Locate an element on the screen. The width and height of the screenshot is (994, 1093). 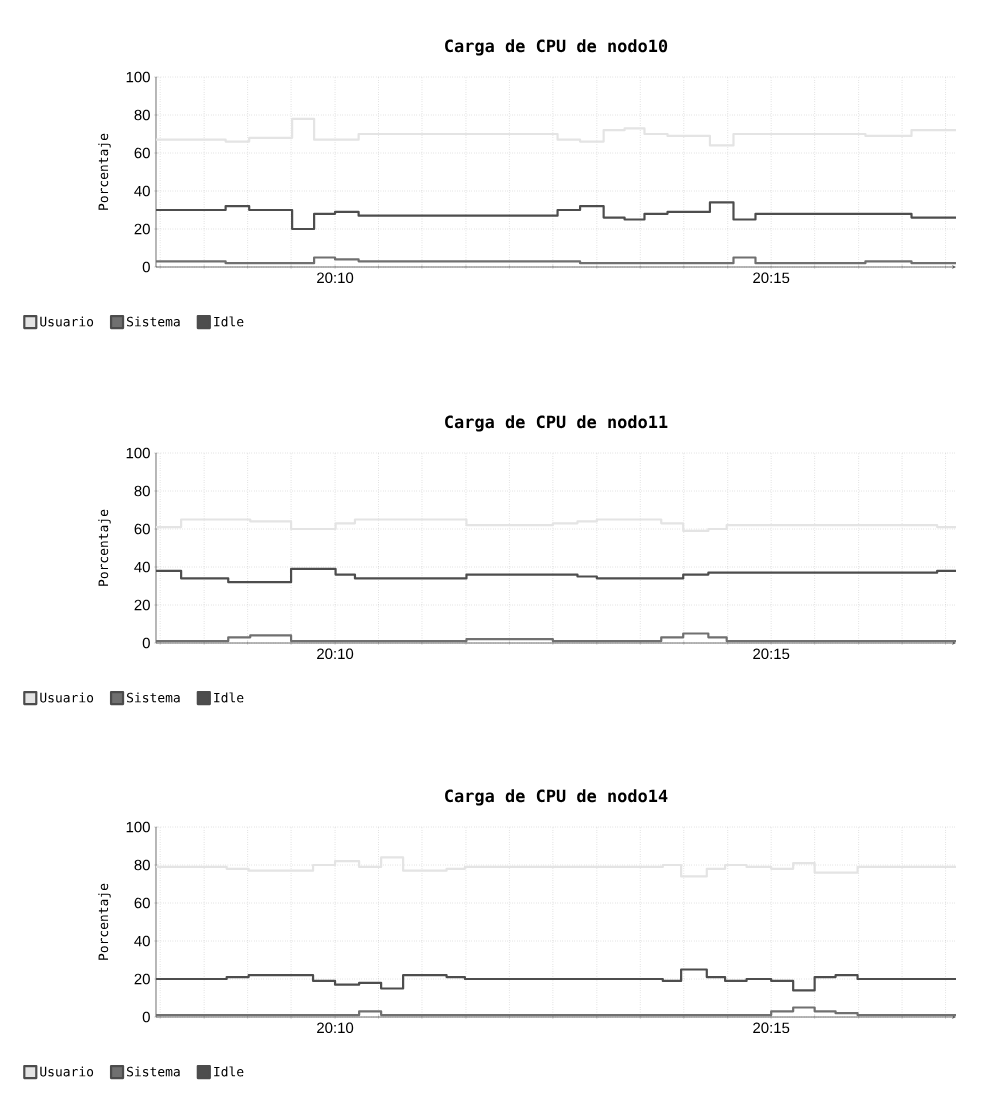
chart-title: Carga de CPU de nodo10 is located at coordinates (556, 47).